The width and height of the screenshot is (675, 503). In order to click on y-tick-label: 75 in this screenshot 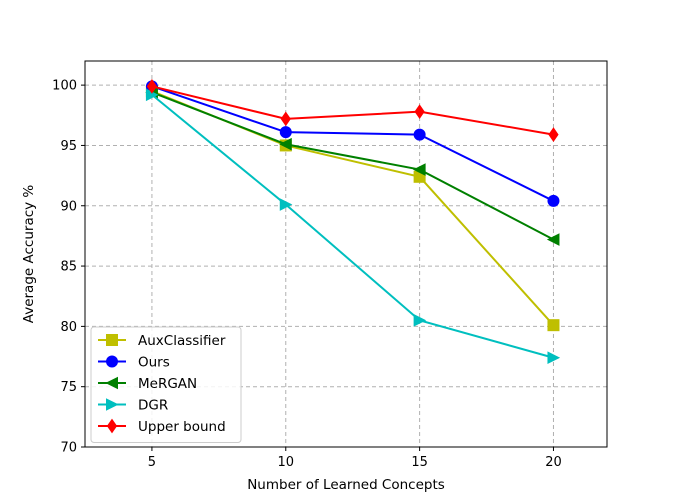, I will do `click(68, 387)`.